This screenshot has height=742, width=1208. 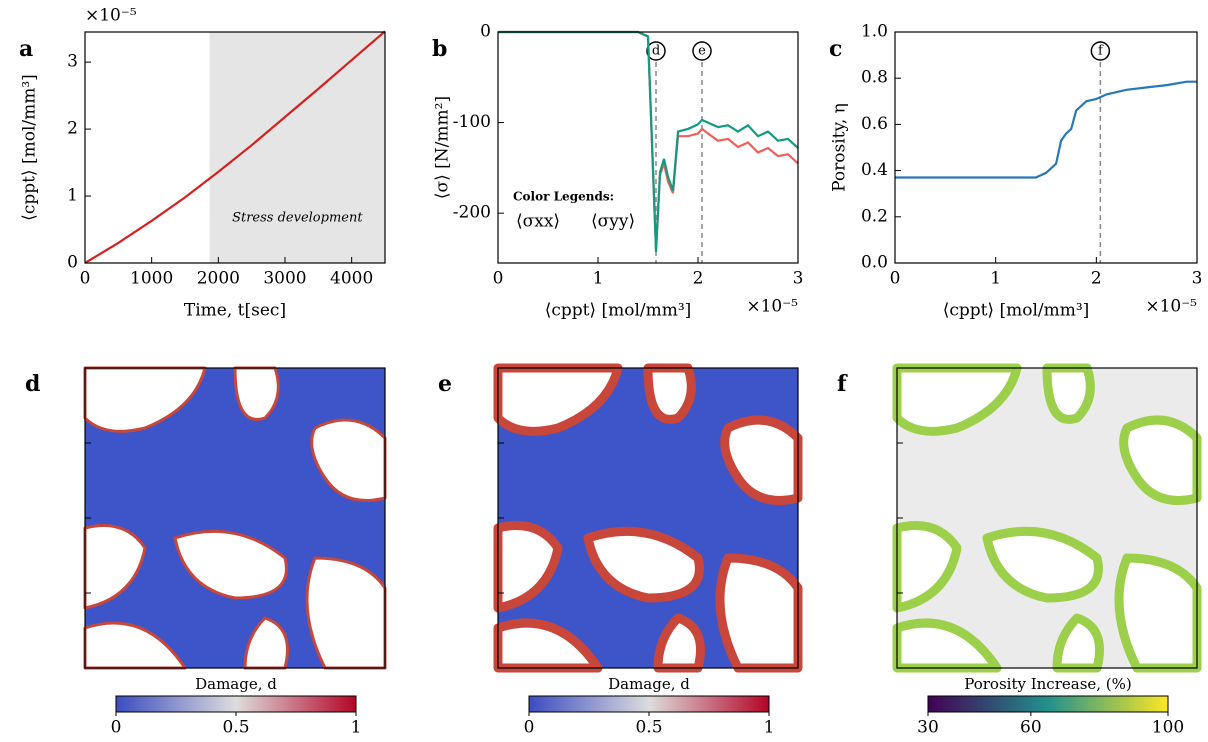 I want to click on y-tick-label: 0.4, so click(x=874, y=170).